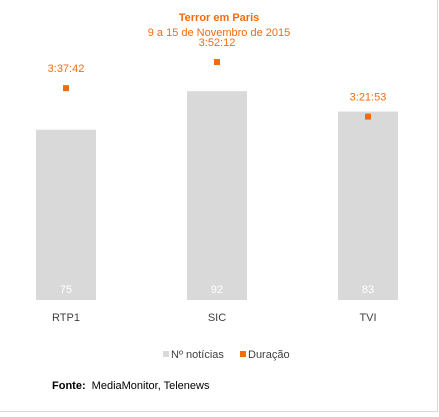 This screenshot has height=417, width=439. Describe the element at coordinates (368, 116) in the screenshot. I see `duration-marker-tvi` at that location.